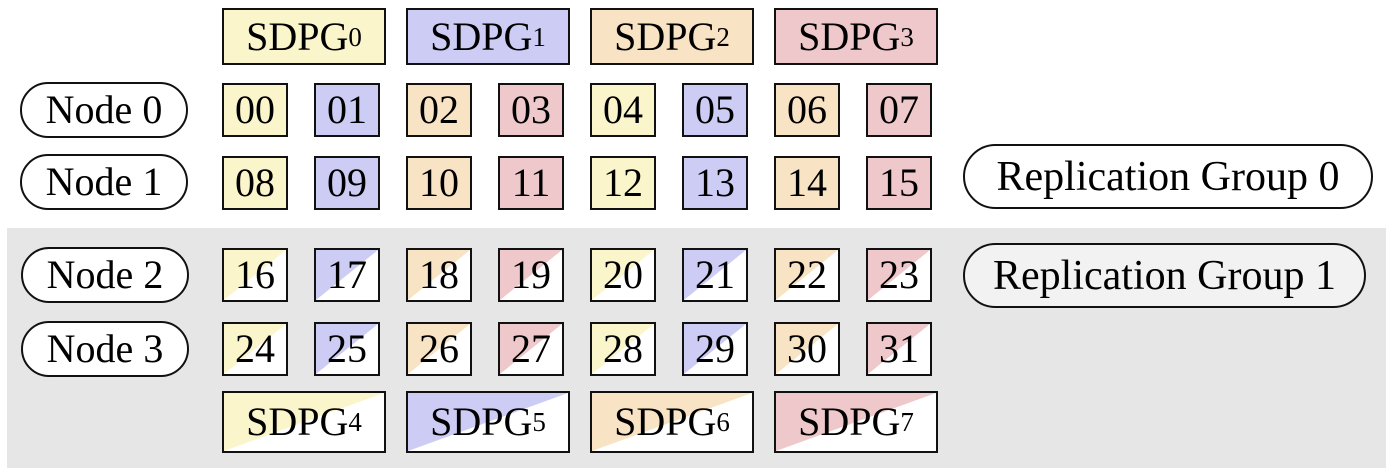 The width and height of the screenshot is (1388, 473). What do you see at coordinates (577, 110) in the screenshot?
I see `node-0-cell-row: 00 01 02 03 04 05 06 07` at bounding box center [577, 110].